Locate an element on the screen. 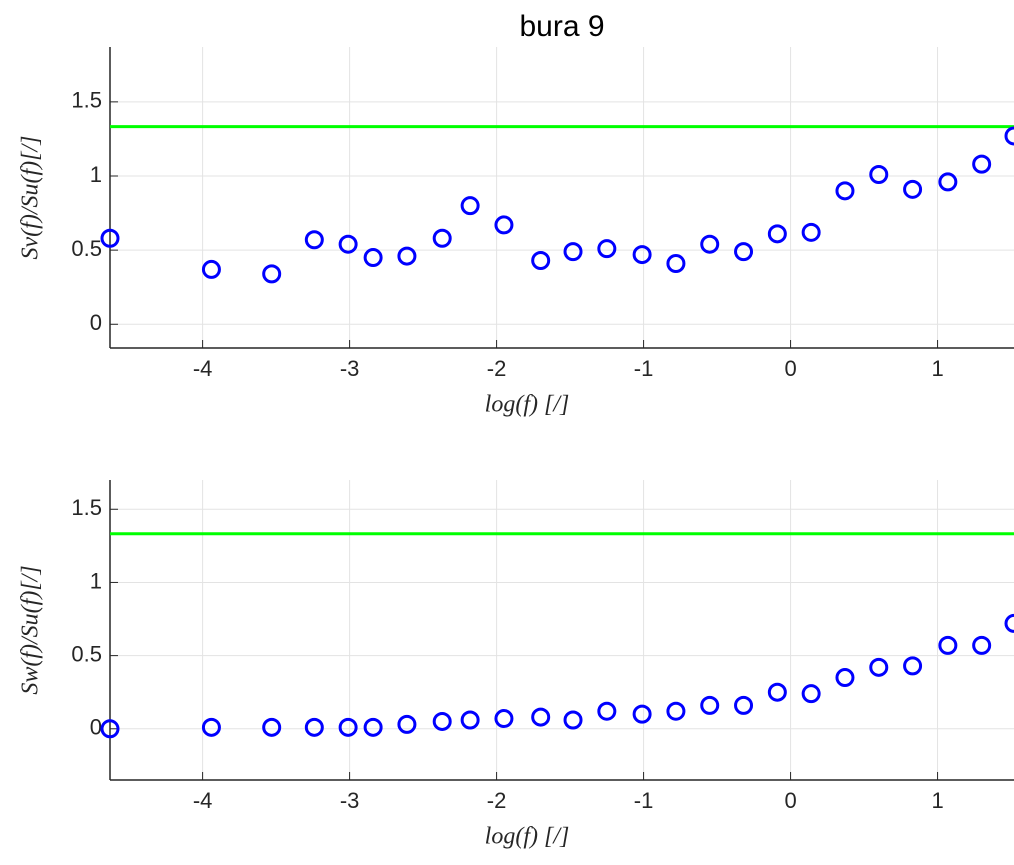 The width and height of the screenshot is (1014, 865). y-axis-label: Sw(f)/Su(f)[/] is located at coordinates (31, 629).